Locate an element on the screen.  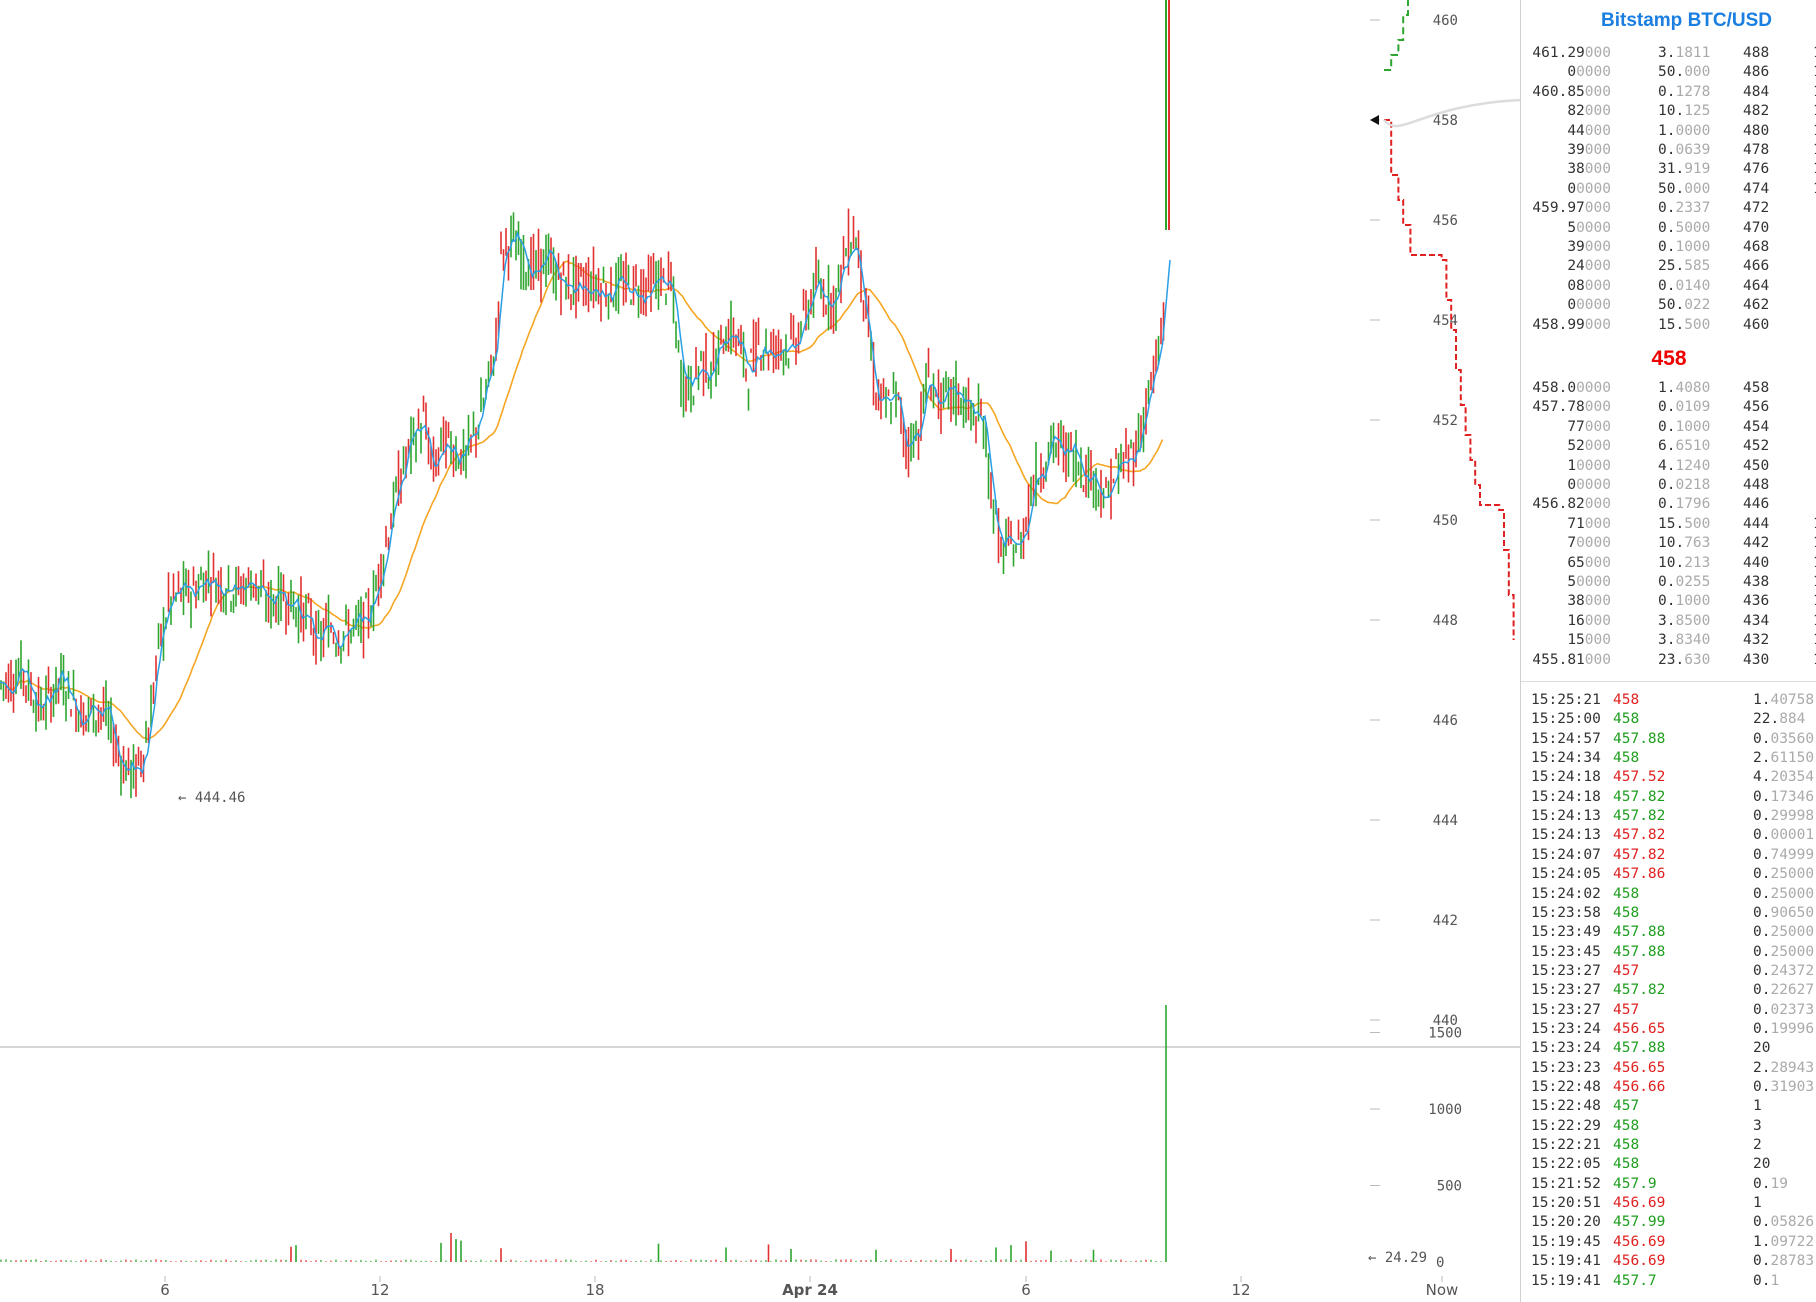
order-cumulative: 432 is located at coordinates (1756, 640).